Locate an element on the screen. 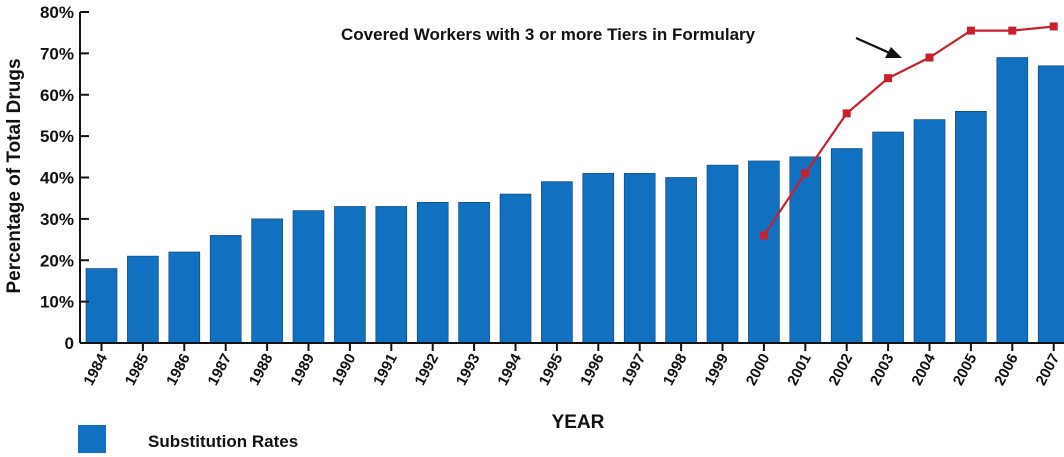 The width and height of the screenshot is (1064, 457). x-tick-label: 2002 is located at coordinates (841, 369).